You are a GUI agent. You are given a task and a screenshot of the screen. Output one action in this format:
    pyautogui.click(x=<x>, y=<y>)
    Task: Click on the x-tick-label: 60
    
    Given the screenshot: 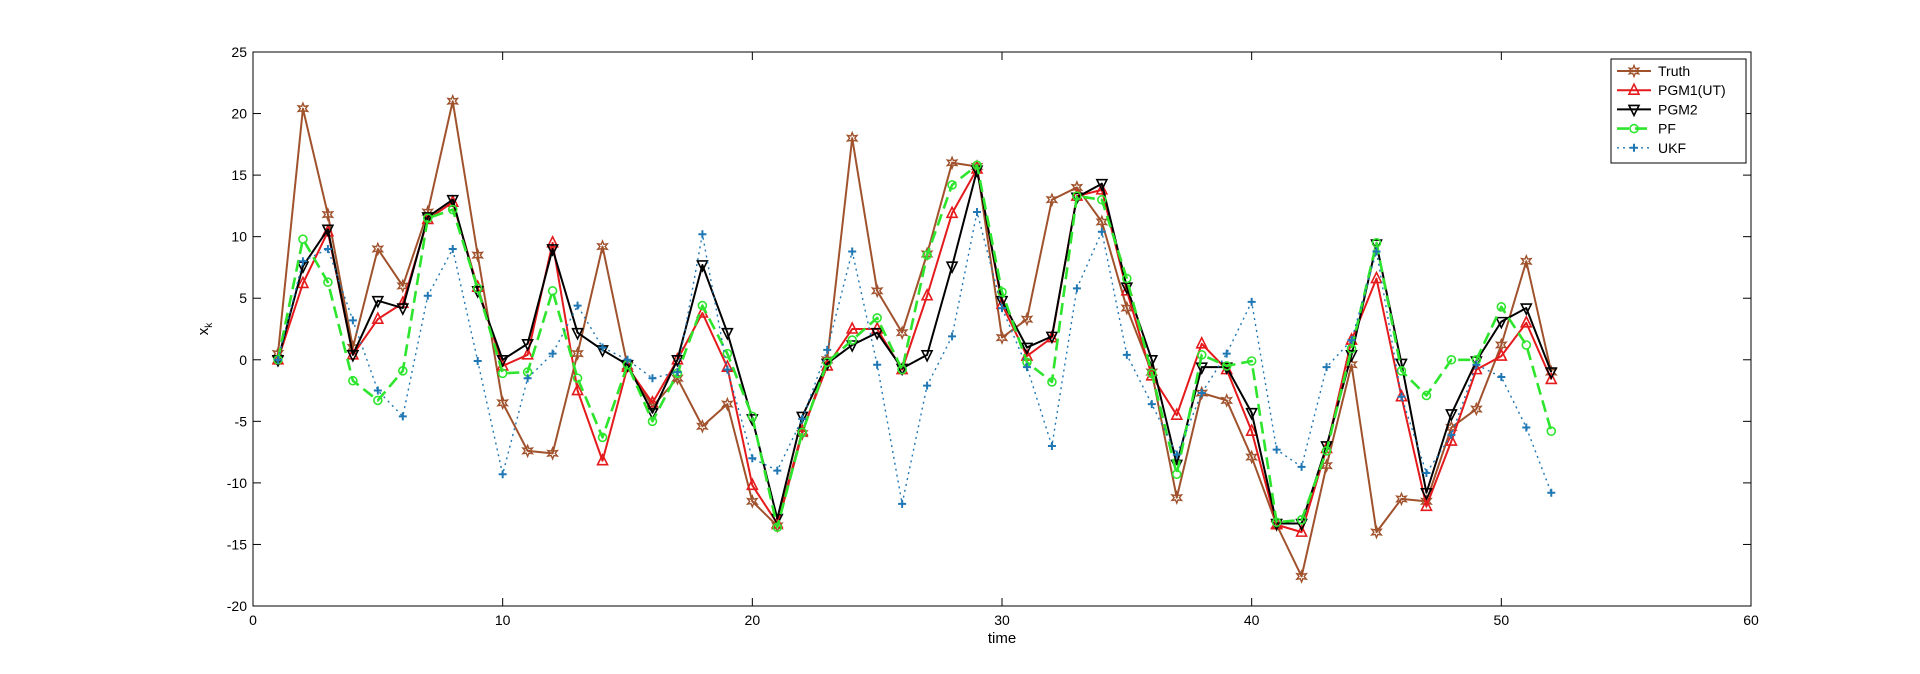 What is the action you would take?
    pyautogui.click(x=1751, y=620)
    